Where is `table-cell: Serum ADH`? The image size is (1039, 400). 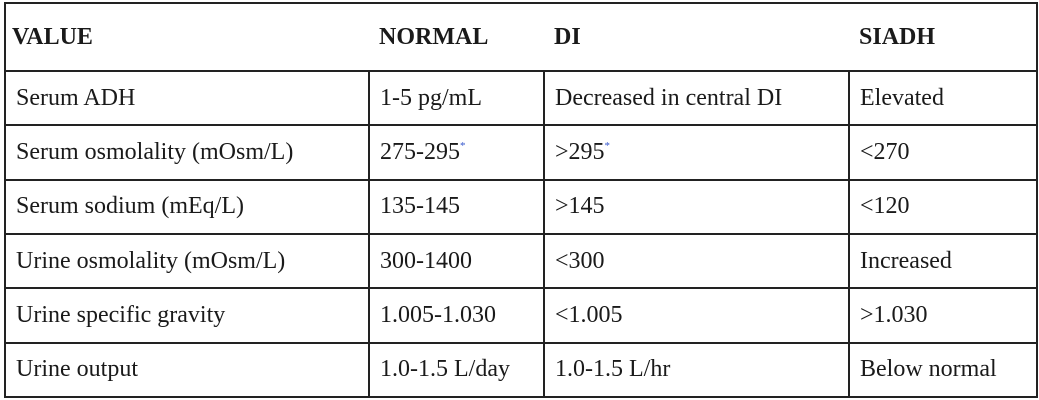
table-cell: Serum ADH is located at coordinates (187, 98).